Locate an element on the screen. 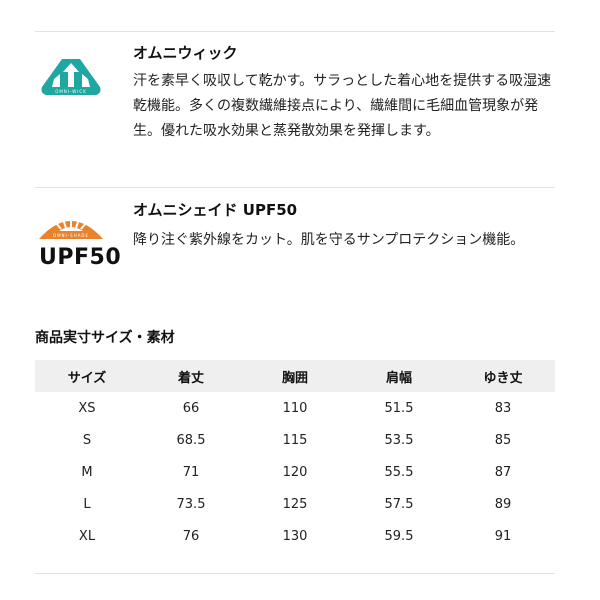  bottom-divider is located at coordinates (295, 573).